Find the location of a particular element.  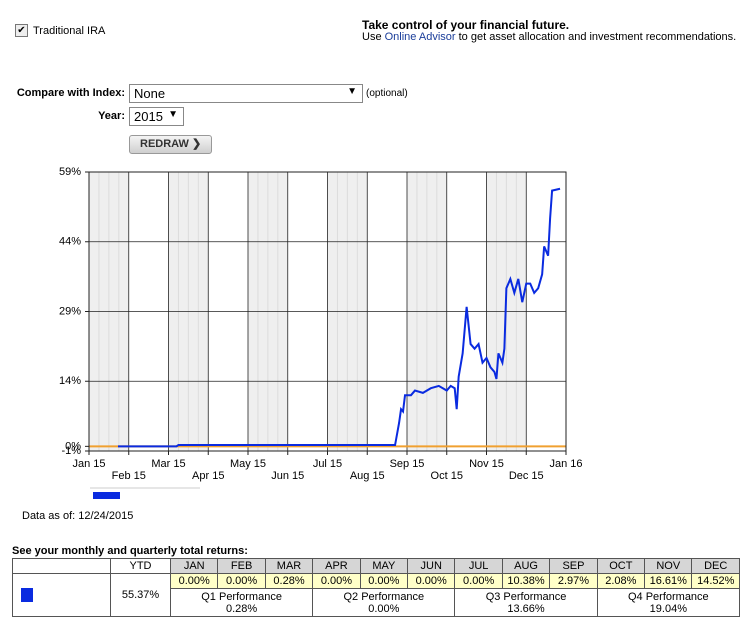

month-header: FEB is located at coordinates (241, 566).